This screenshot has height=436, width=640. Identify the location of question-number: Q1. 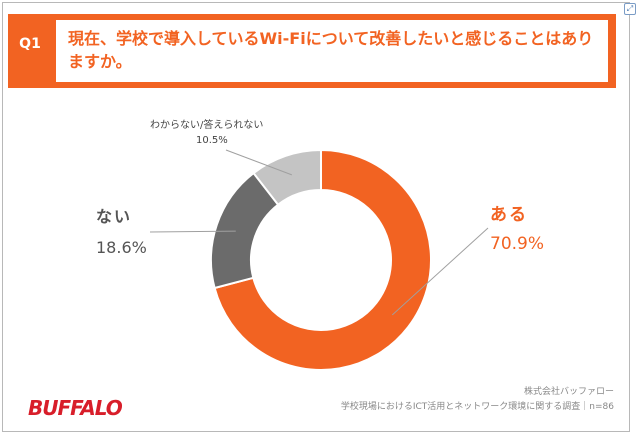
(30, 44).